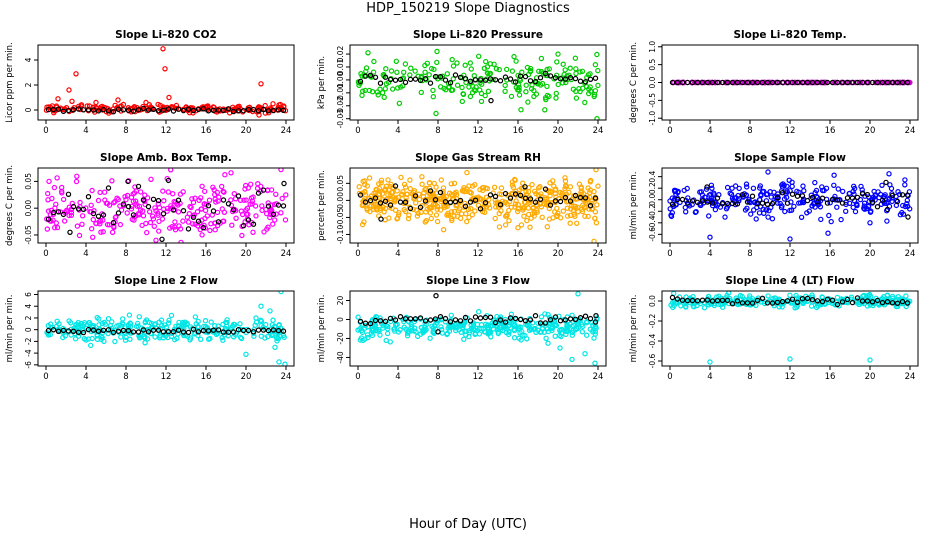  What do you see at coordinates (28, 294) in the screenshot?
I see `y-tick-label: 6` at bounding box center [28, 294].